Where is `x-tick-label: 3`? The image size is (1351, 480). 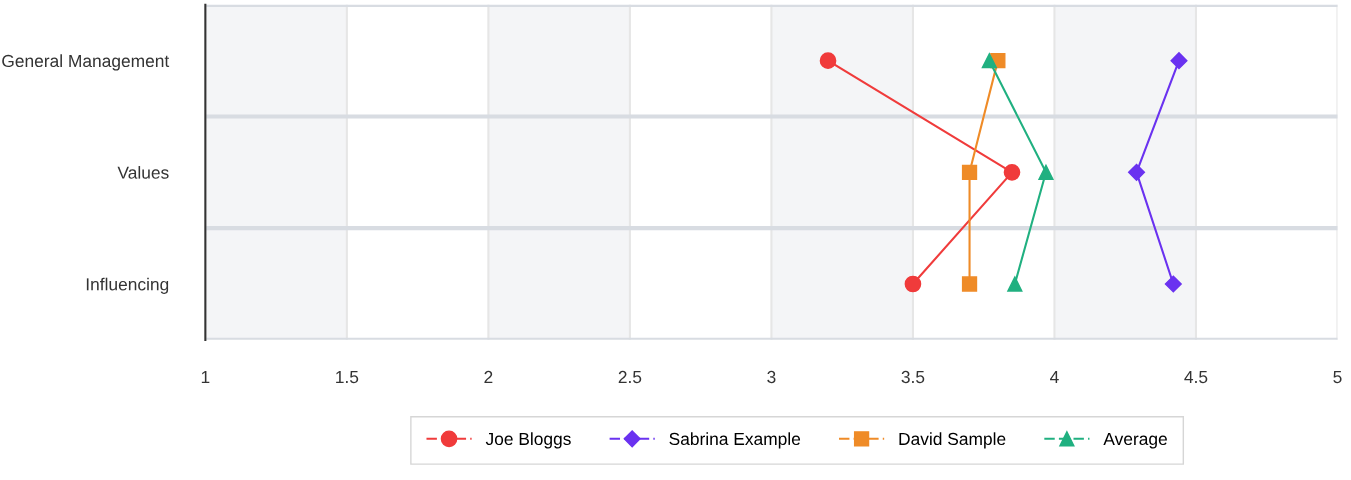
x-tick-label: 3 is located at coordinates (771, 377).